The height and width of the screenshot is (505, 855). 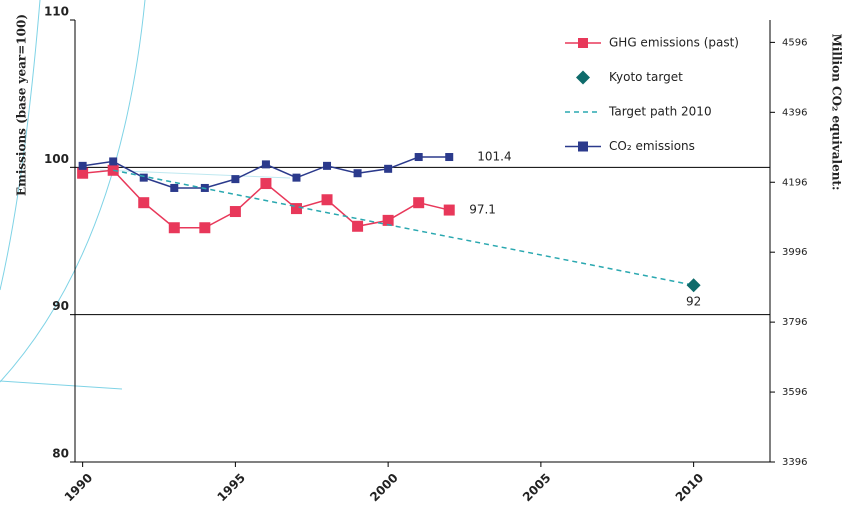 What do you see at coordinates (494, 157) in the screenshot?
I see `end-label: 101.4` at bounding box center [494, 157].